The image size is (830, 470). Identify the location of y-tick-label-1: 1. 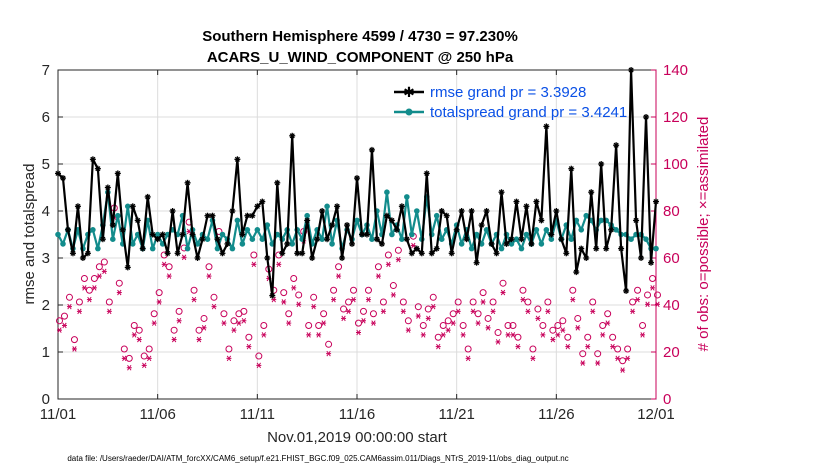
(46, 352).